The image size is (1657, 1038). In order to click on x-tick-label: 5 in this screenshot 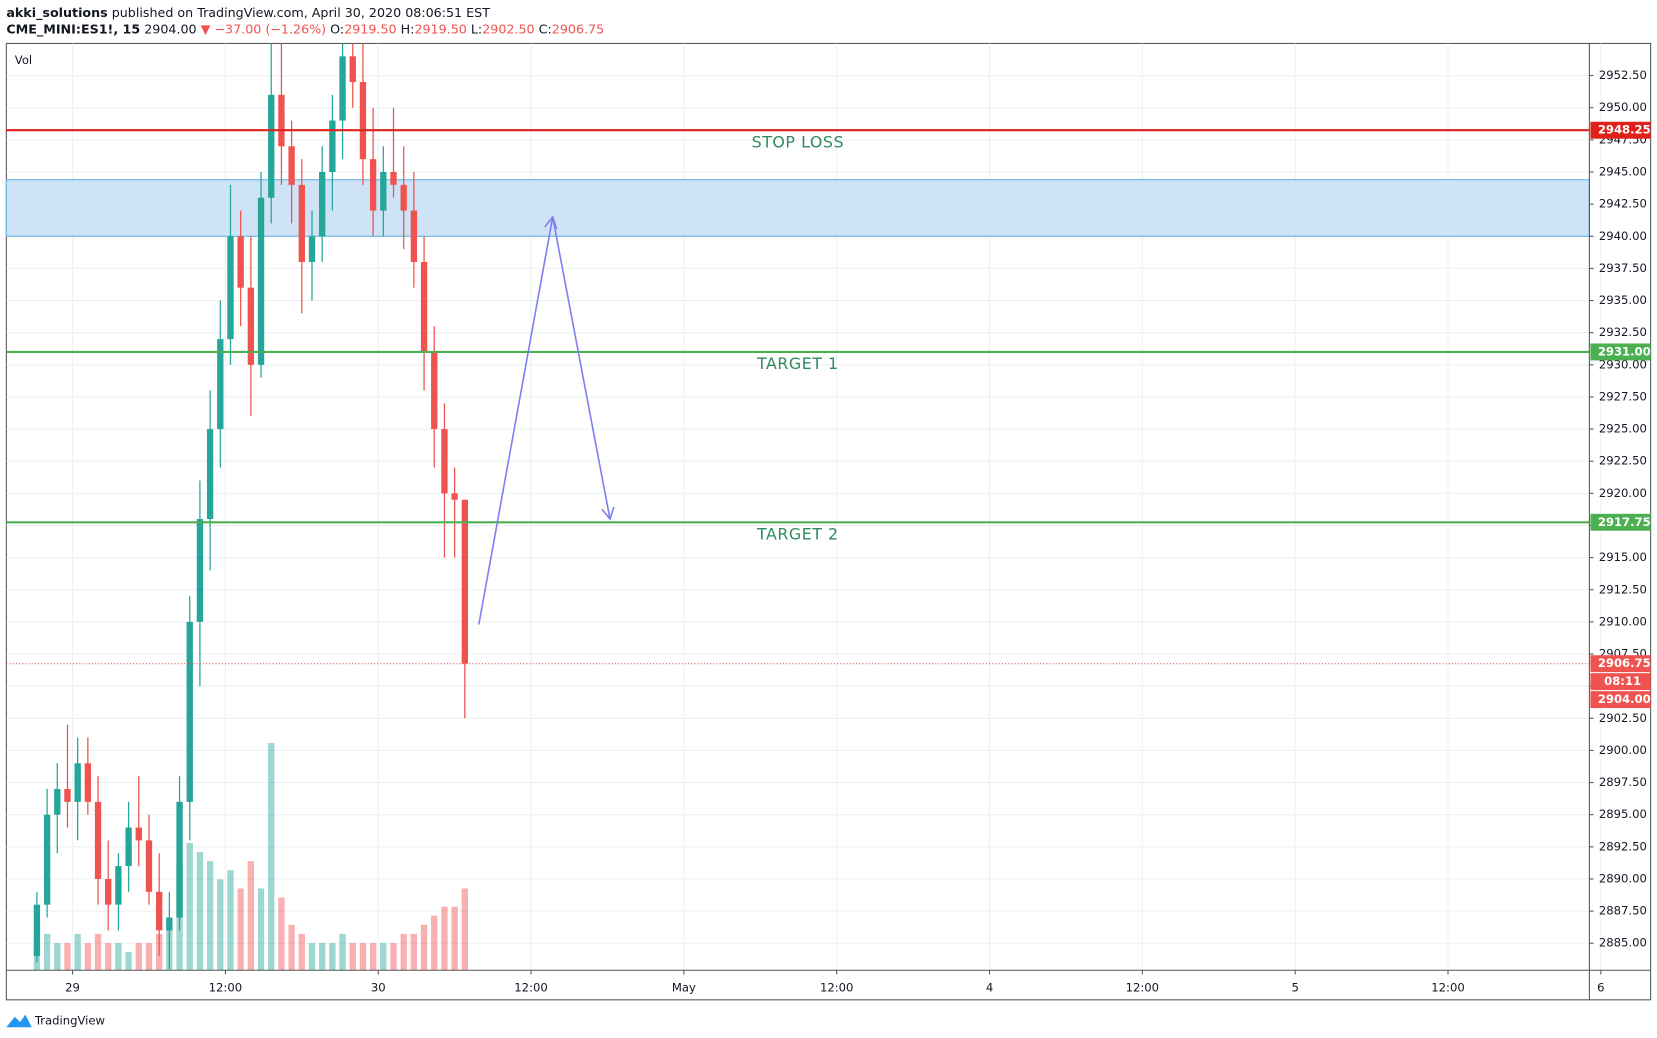, I will do `click(1294, 988)`.